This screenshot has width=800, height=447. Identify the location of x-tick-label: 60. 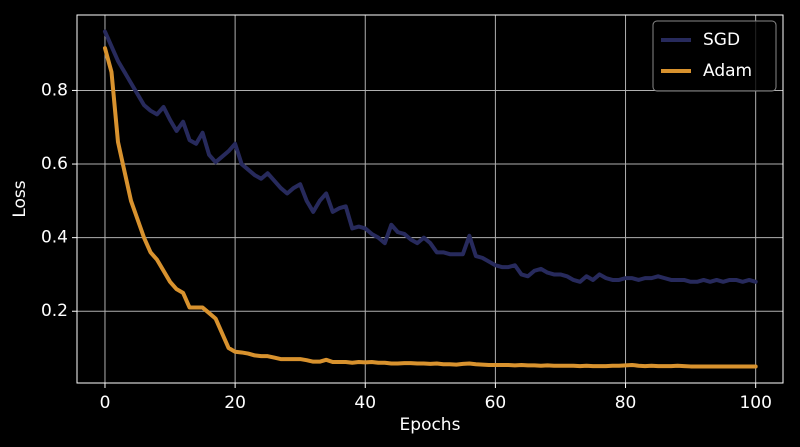
(496, 403).